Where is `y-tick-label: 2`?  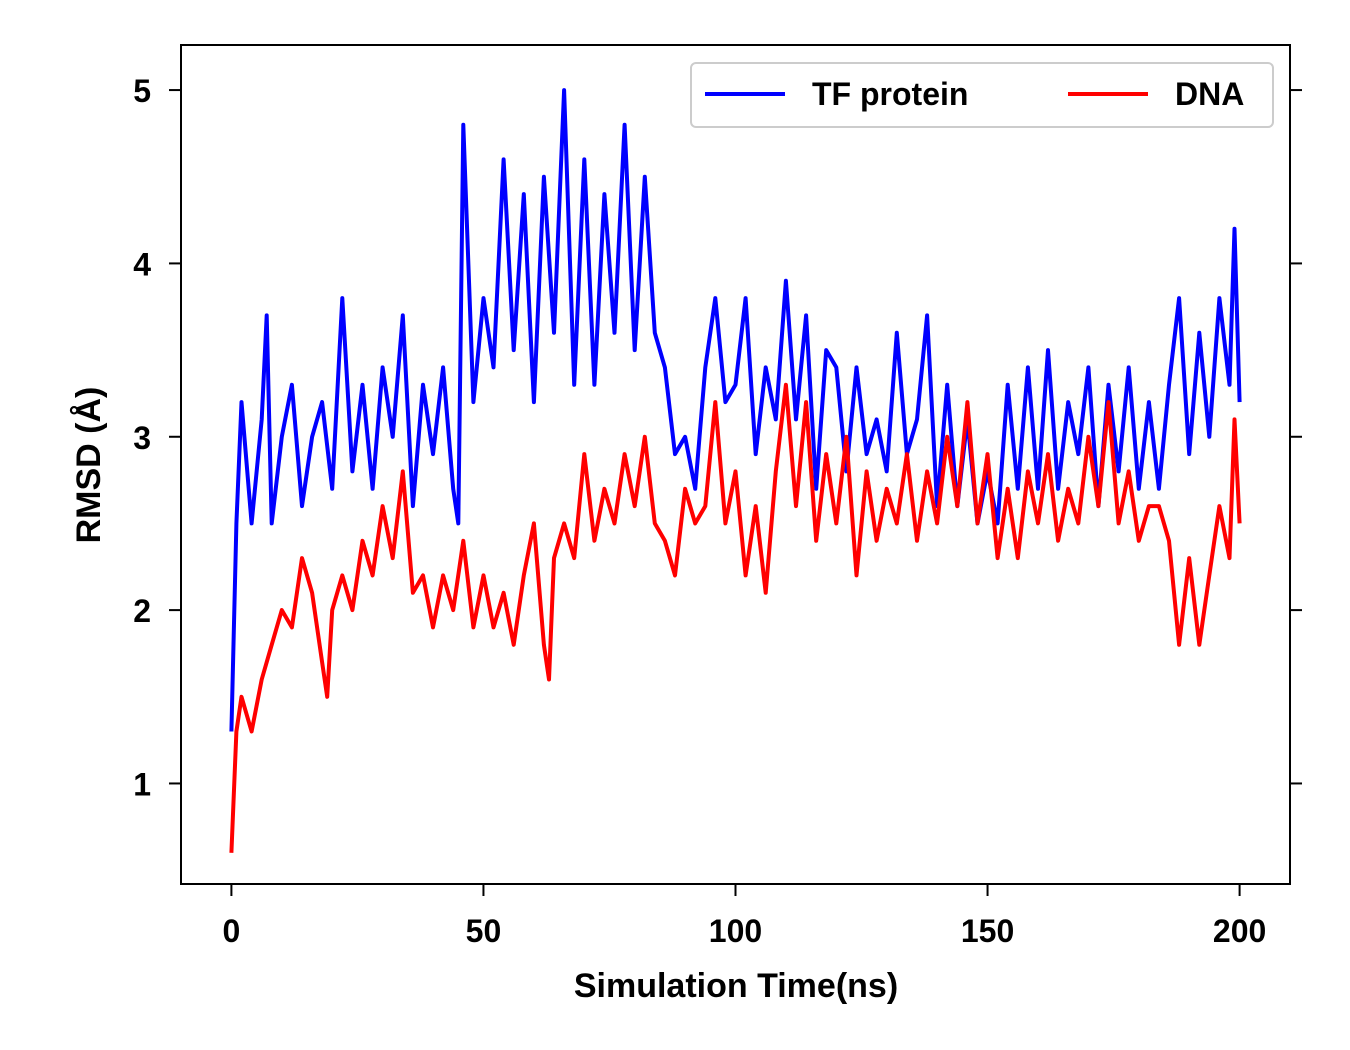 y-tick-label: 2 is located at coordinates (142, 611).